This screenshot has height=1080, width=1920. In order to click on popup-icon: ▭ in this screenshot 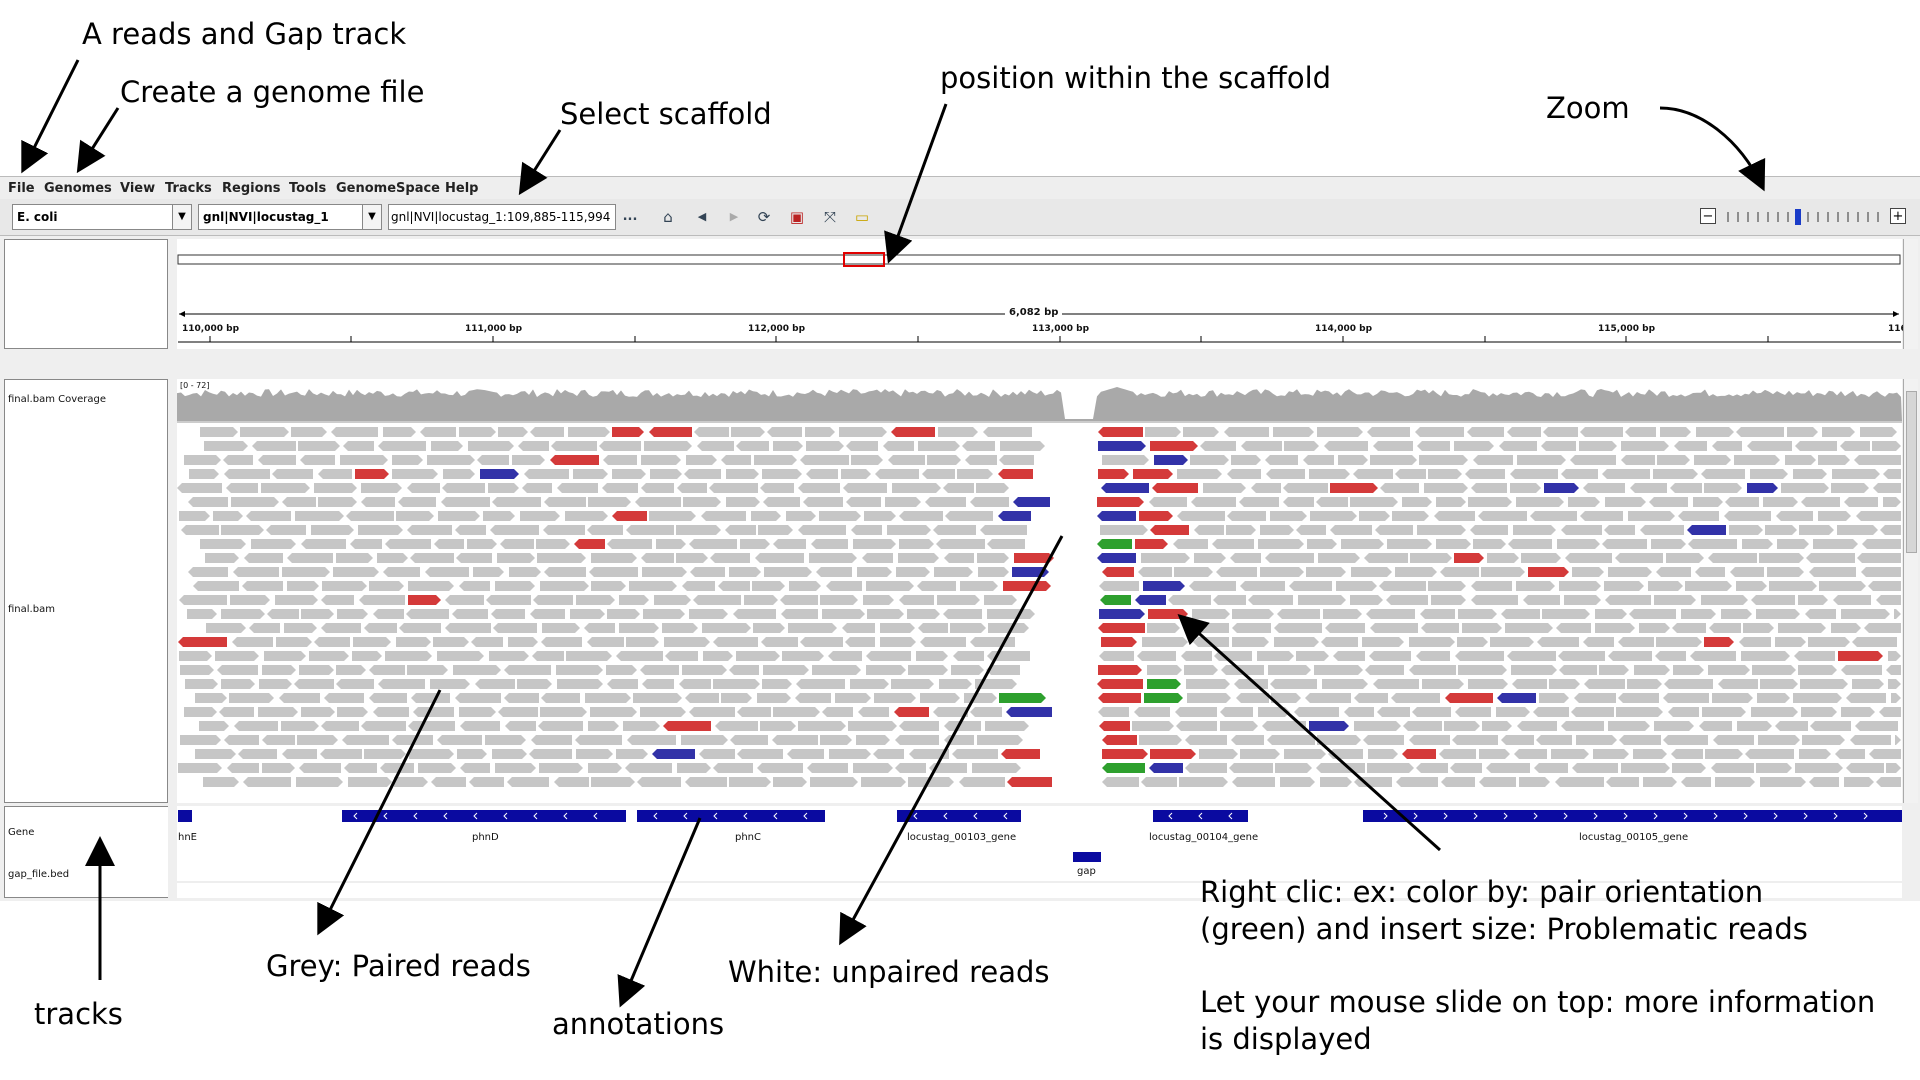, I will do `click(862, 217)`.